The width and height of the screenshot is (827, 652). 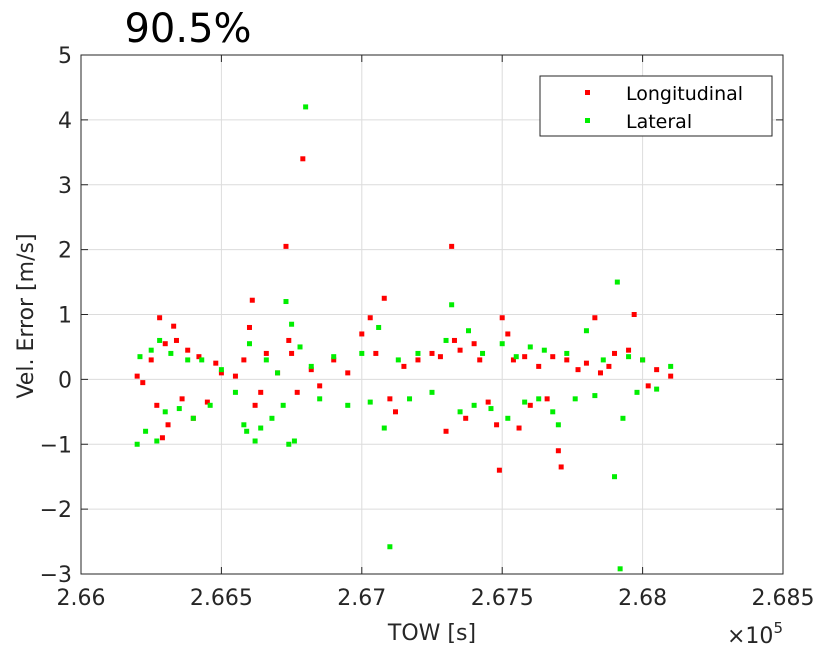 I want to click on y-tick-label: −3, so click(x=56, y=575).